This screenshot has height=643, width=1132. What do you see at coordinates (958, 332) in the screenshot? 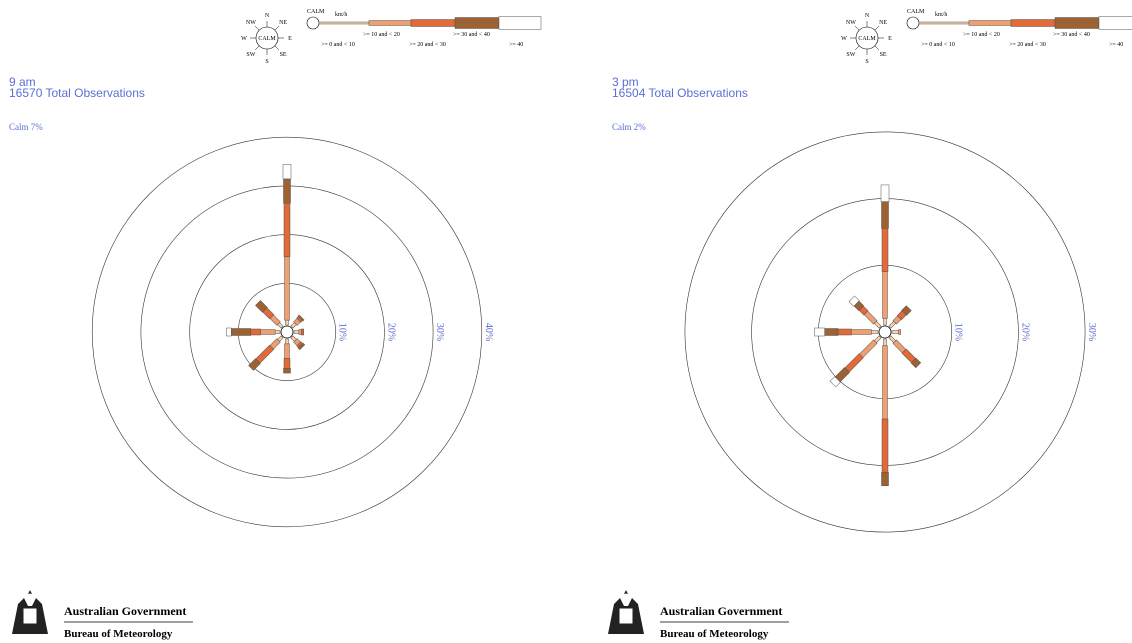
I see `ring-label-1: 10%` at bounding box center [958, 332].